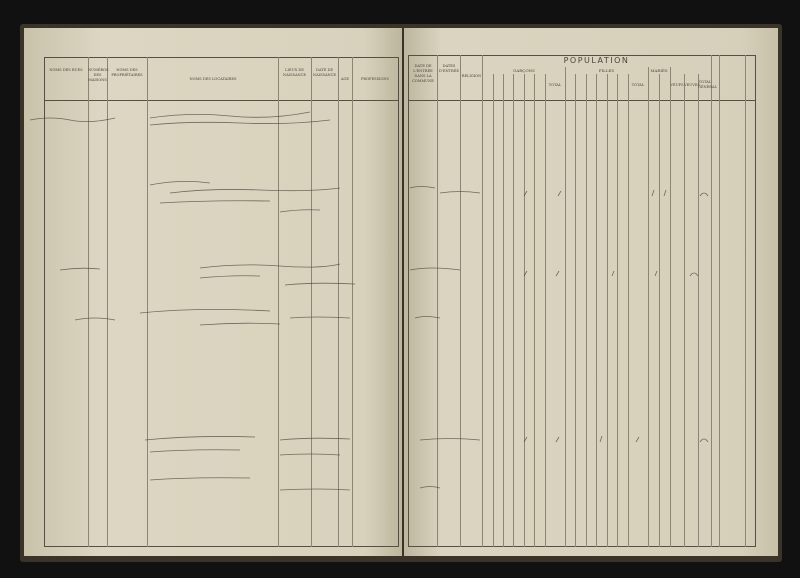 The height and width of the screenshot is (578, 800). I want to click on header-professions: Professions, so click(375, 79).